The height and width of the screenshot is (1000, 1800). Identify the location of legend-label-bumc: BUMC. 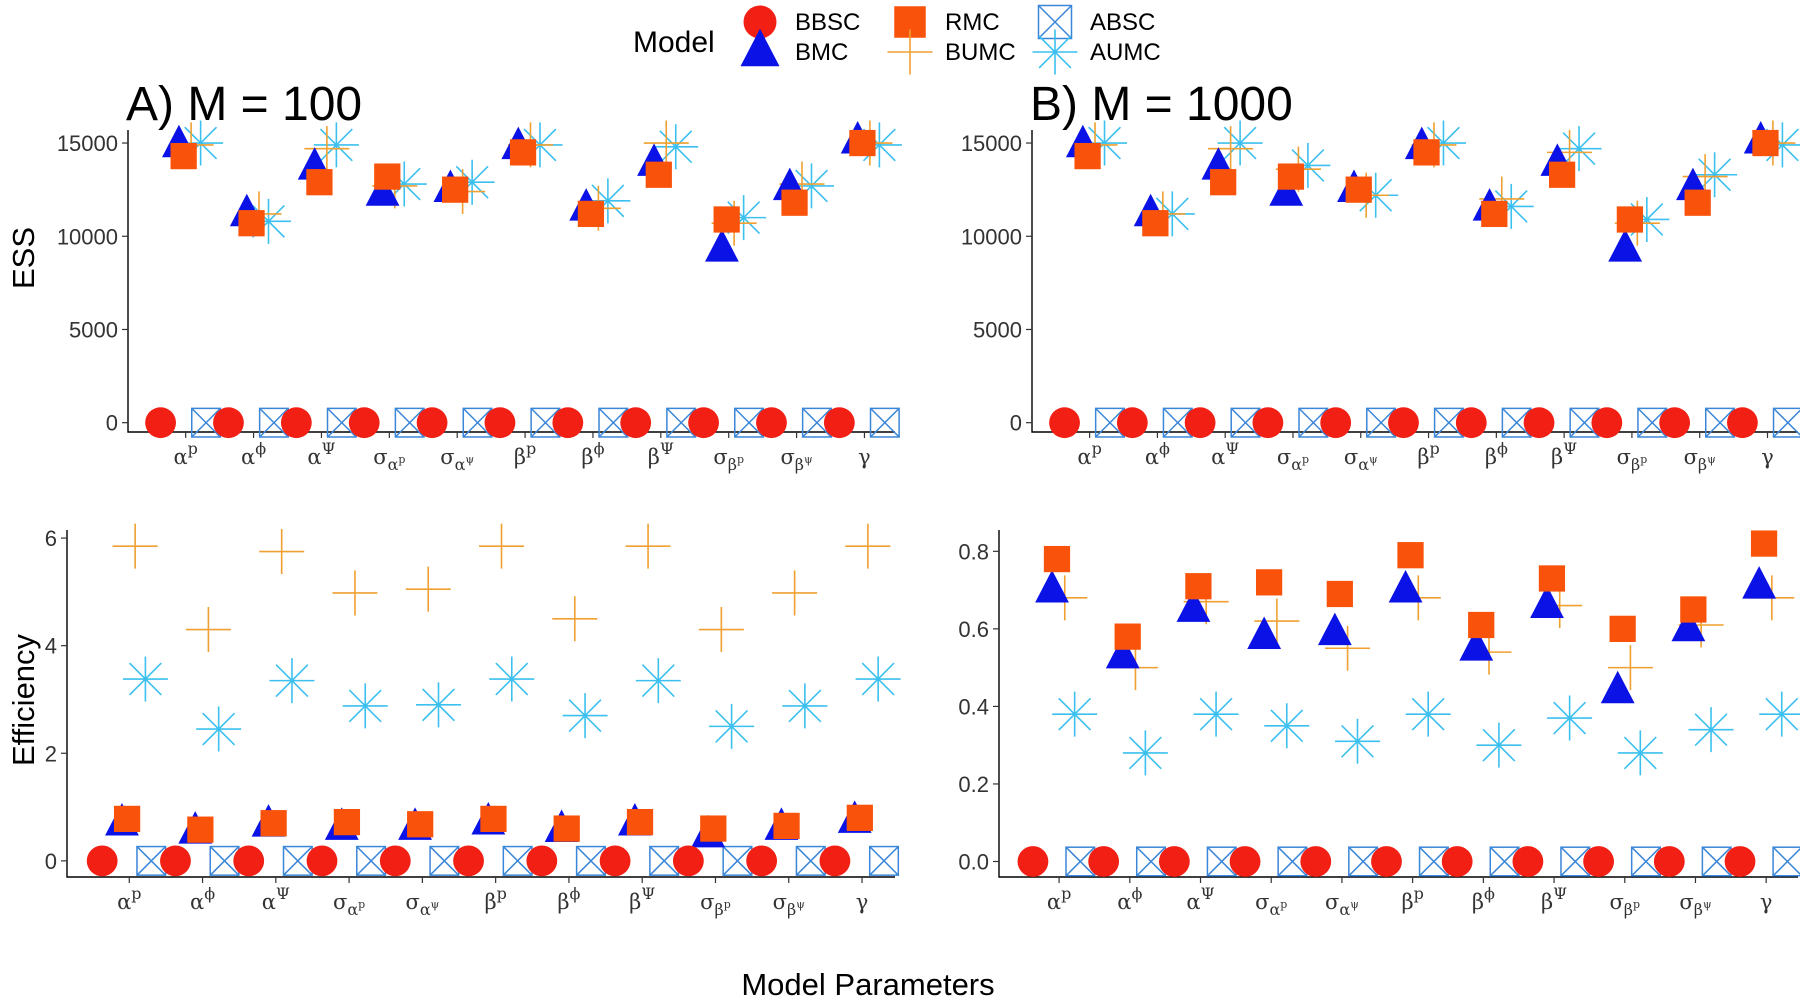
(980, 52).